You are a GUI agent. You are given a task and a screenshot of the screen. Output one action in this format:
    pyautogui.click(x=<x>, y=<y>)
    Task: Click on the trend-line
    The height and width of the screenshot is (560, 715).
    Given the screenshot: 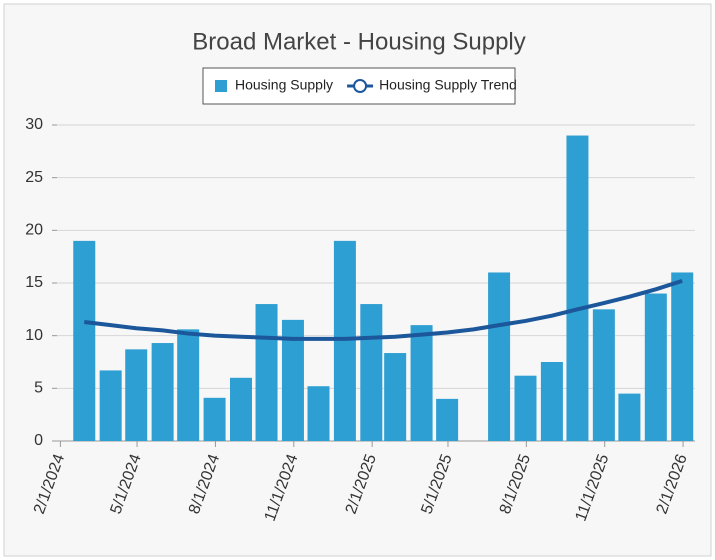 What is the action you would take?
    pyautogui.click(x=383, y=309)
    